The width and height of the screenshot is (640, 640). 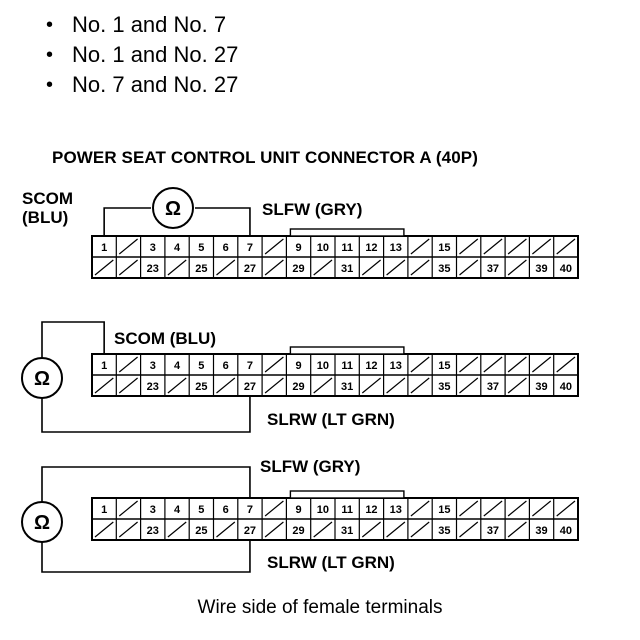 What do you see at coordinates (331, 419) in the screenshot?
I see `slrw-label: SLRW (LT GRN)` at bounding box center [331, 419].